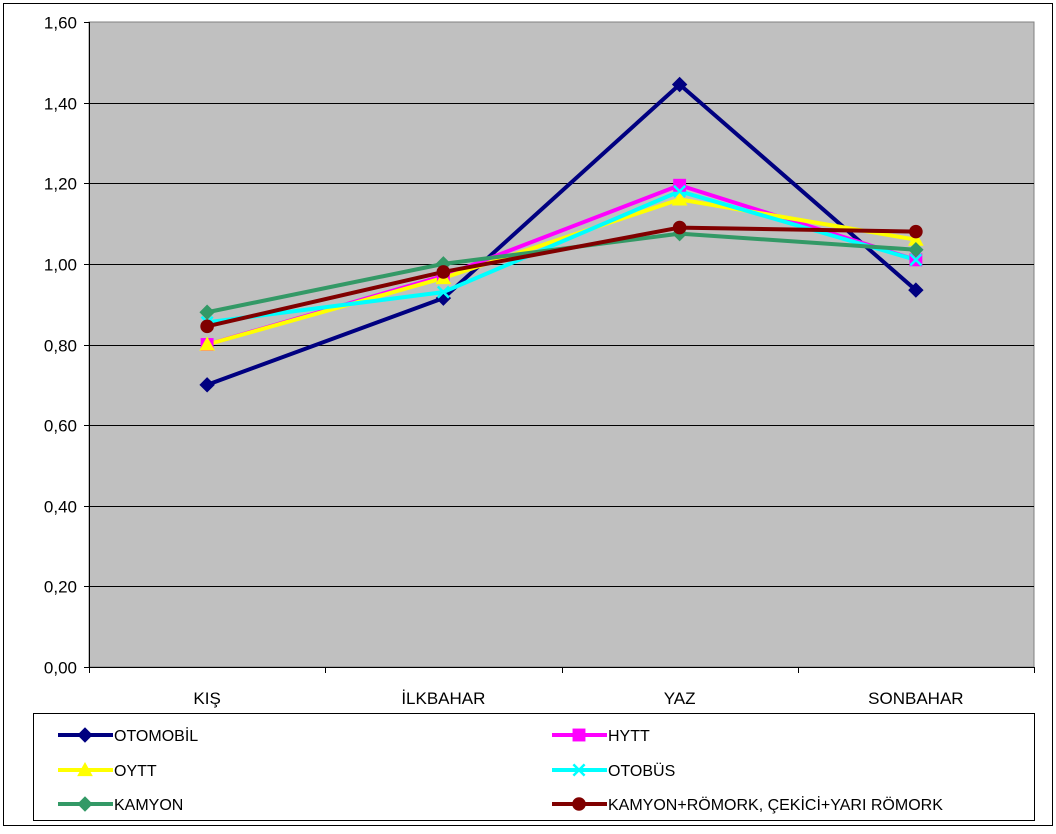 This screenshot has width=1056, height=834. What do you see at coordinates (680, 698) in the screenshot?
I see `x-tick-label: YAZ` at bounding box center [680, 698].